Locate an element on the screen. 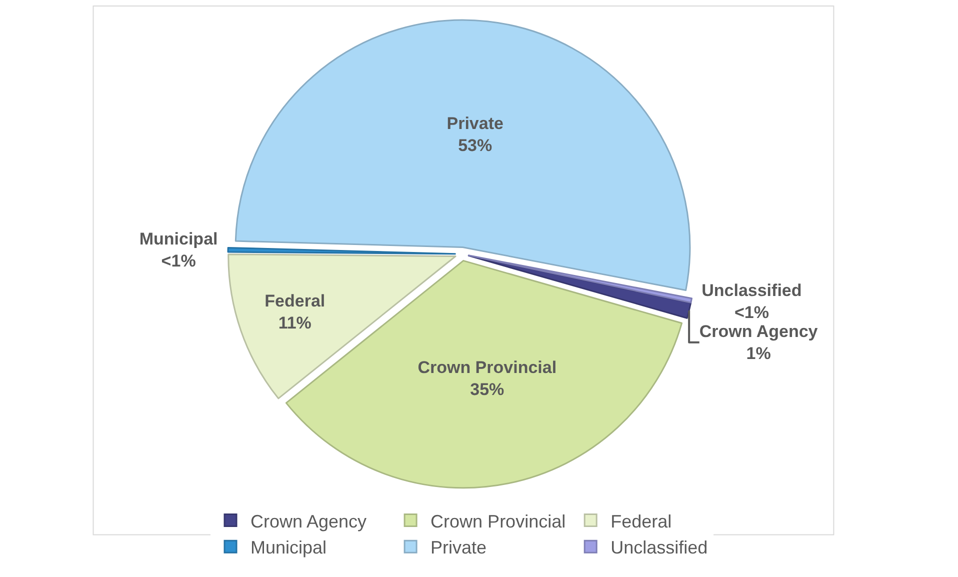 This screenshot has width=958, height=577. legend-label: Federal is located at coordinates (641, 521).